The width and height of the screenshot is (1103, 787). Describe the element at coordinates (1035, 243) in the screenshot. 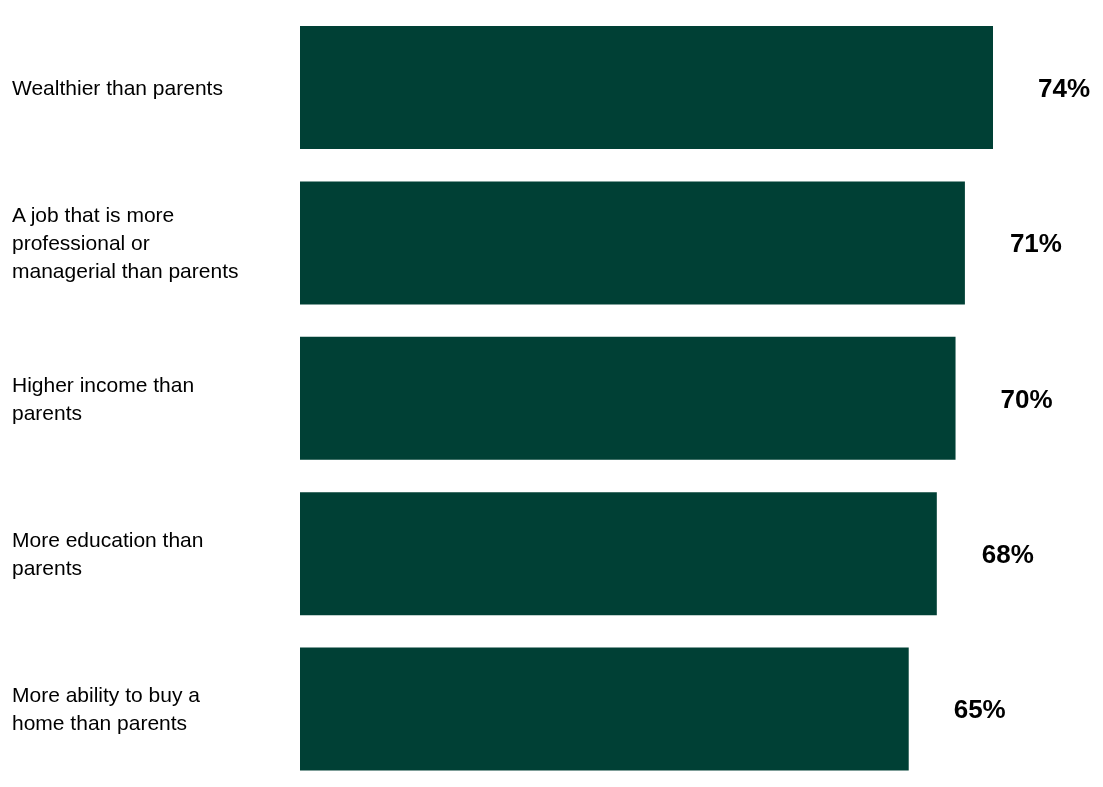

I see `data-label: 71%` at that location.